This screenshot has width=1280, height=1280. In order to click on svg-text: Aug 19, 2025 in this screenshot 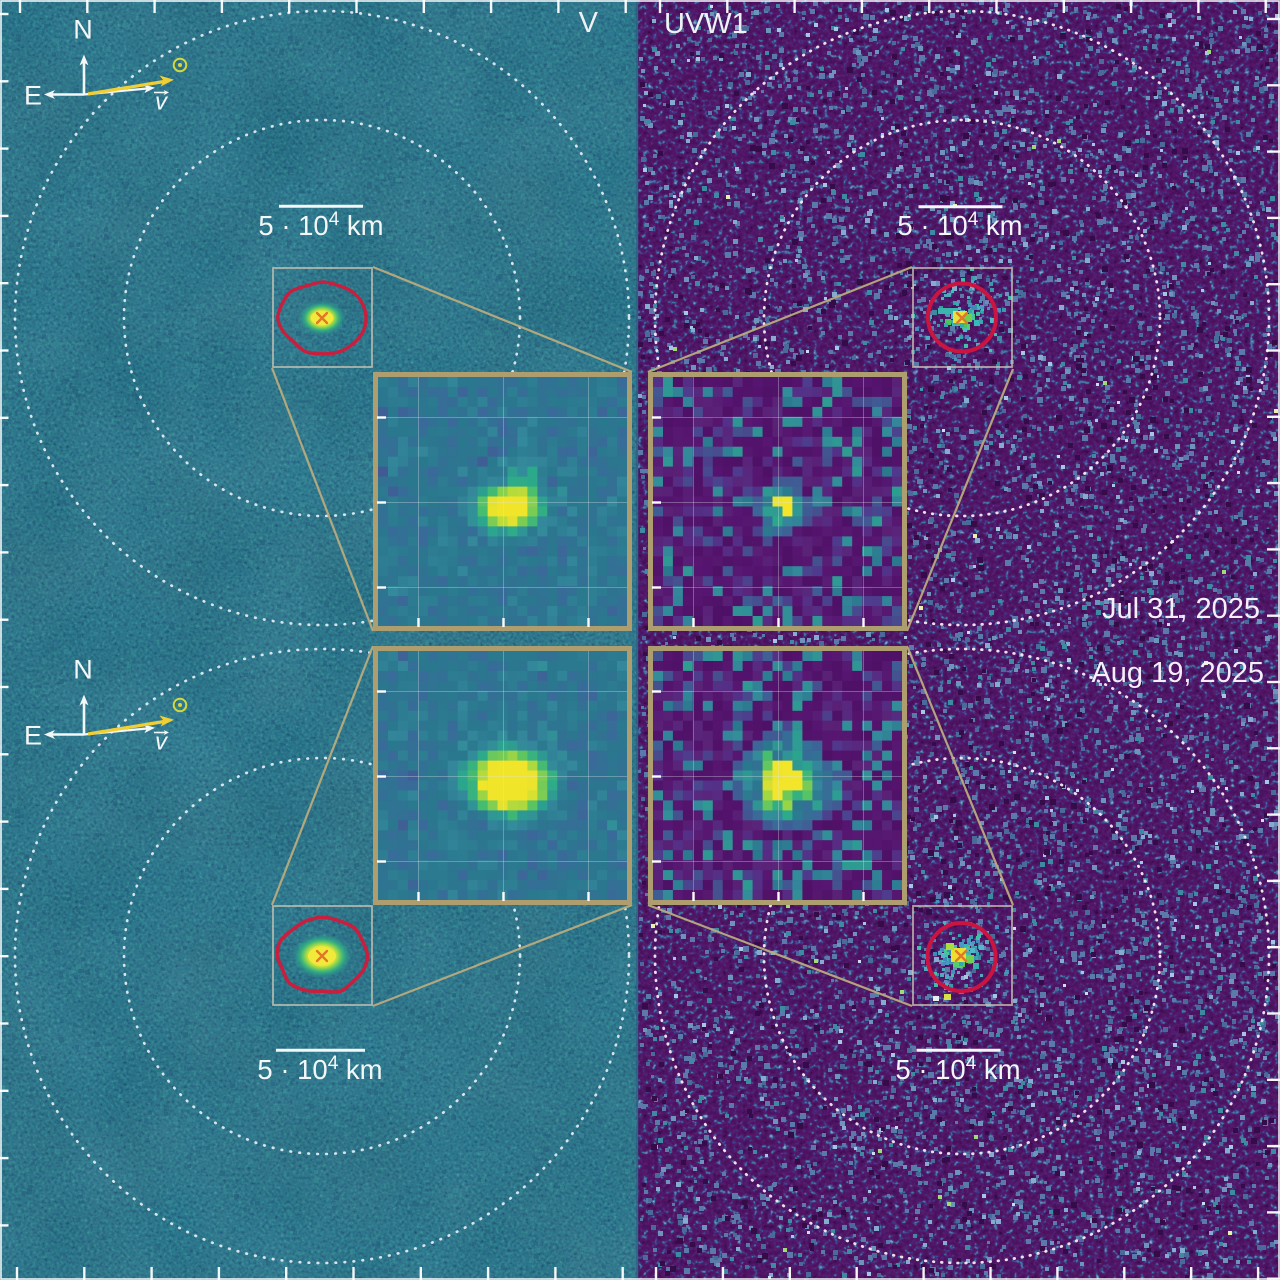, I will do `click(1177, 673)`.